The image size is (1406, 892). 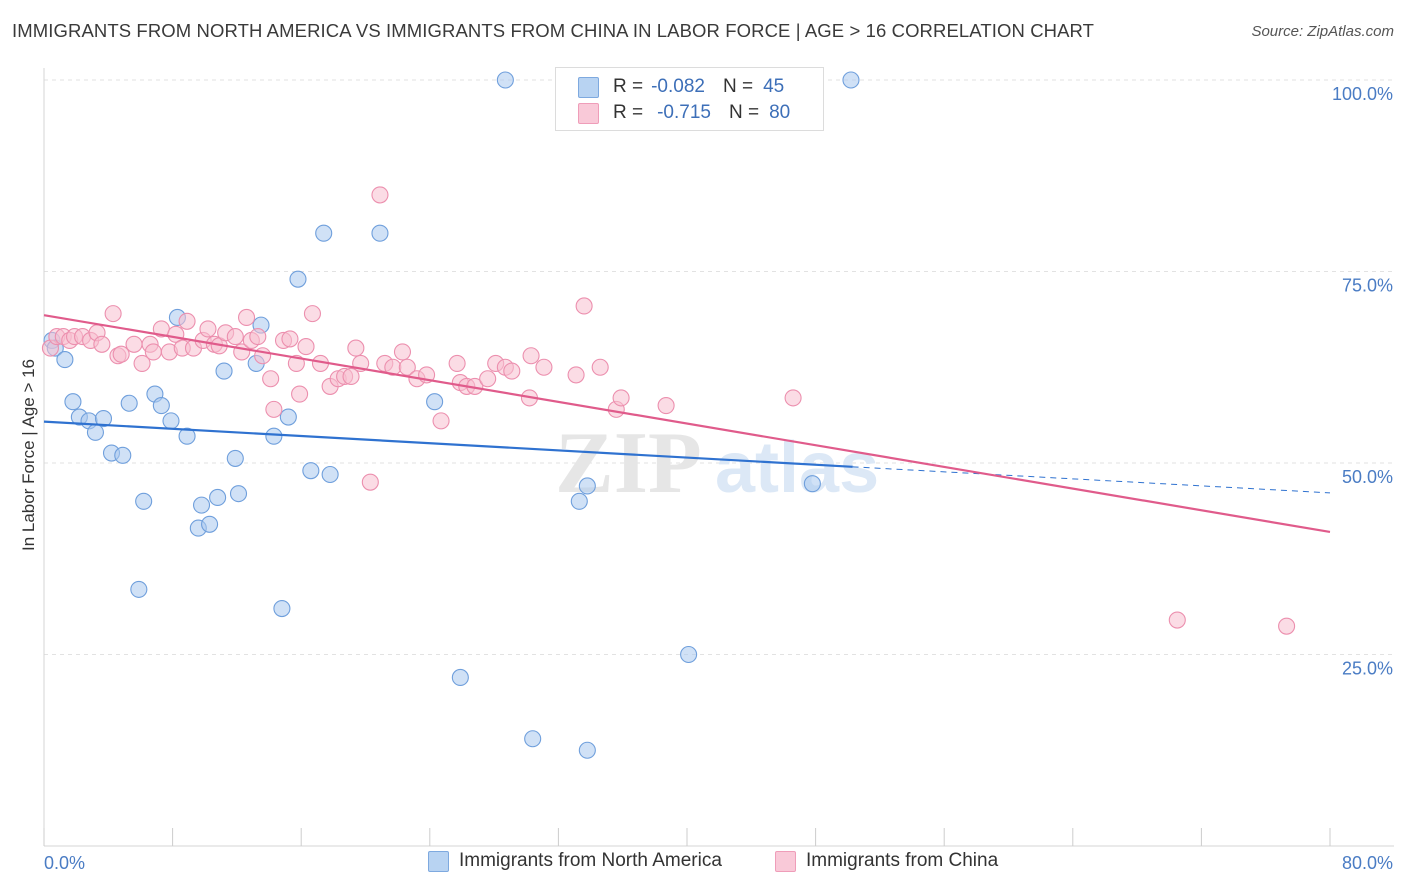 I want to click on north-america-trend-extension, so click(x=1091, y=480).